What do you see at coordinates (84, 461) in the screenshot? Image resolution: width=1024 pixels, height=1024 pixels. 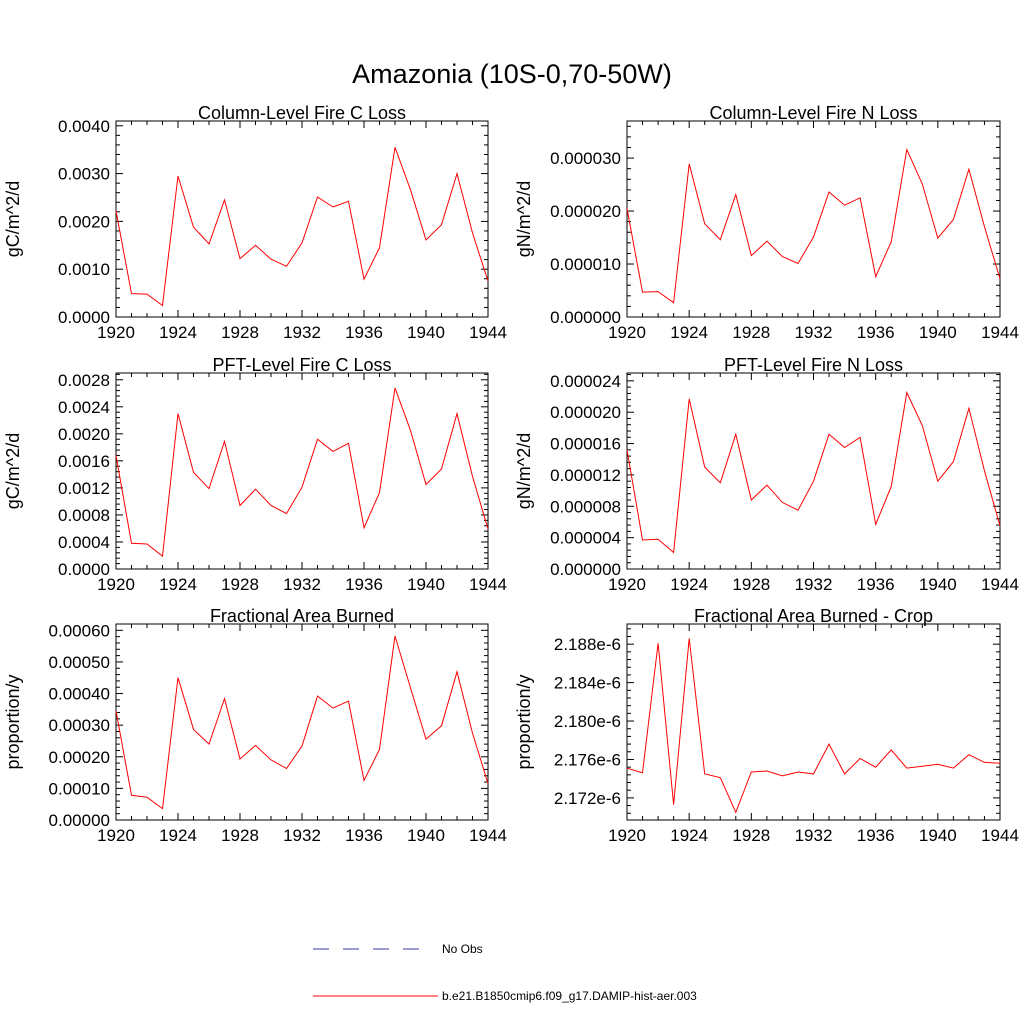 I see `y-tick-label: 0.0016` at bounding box center [84, 461].